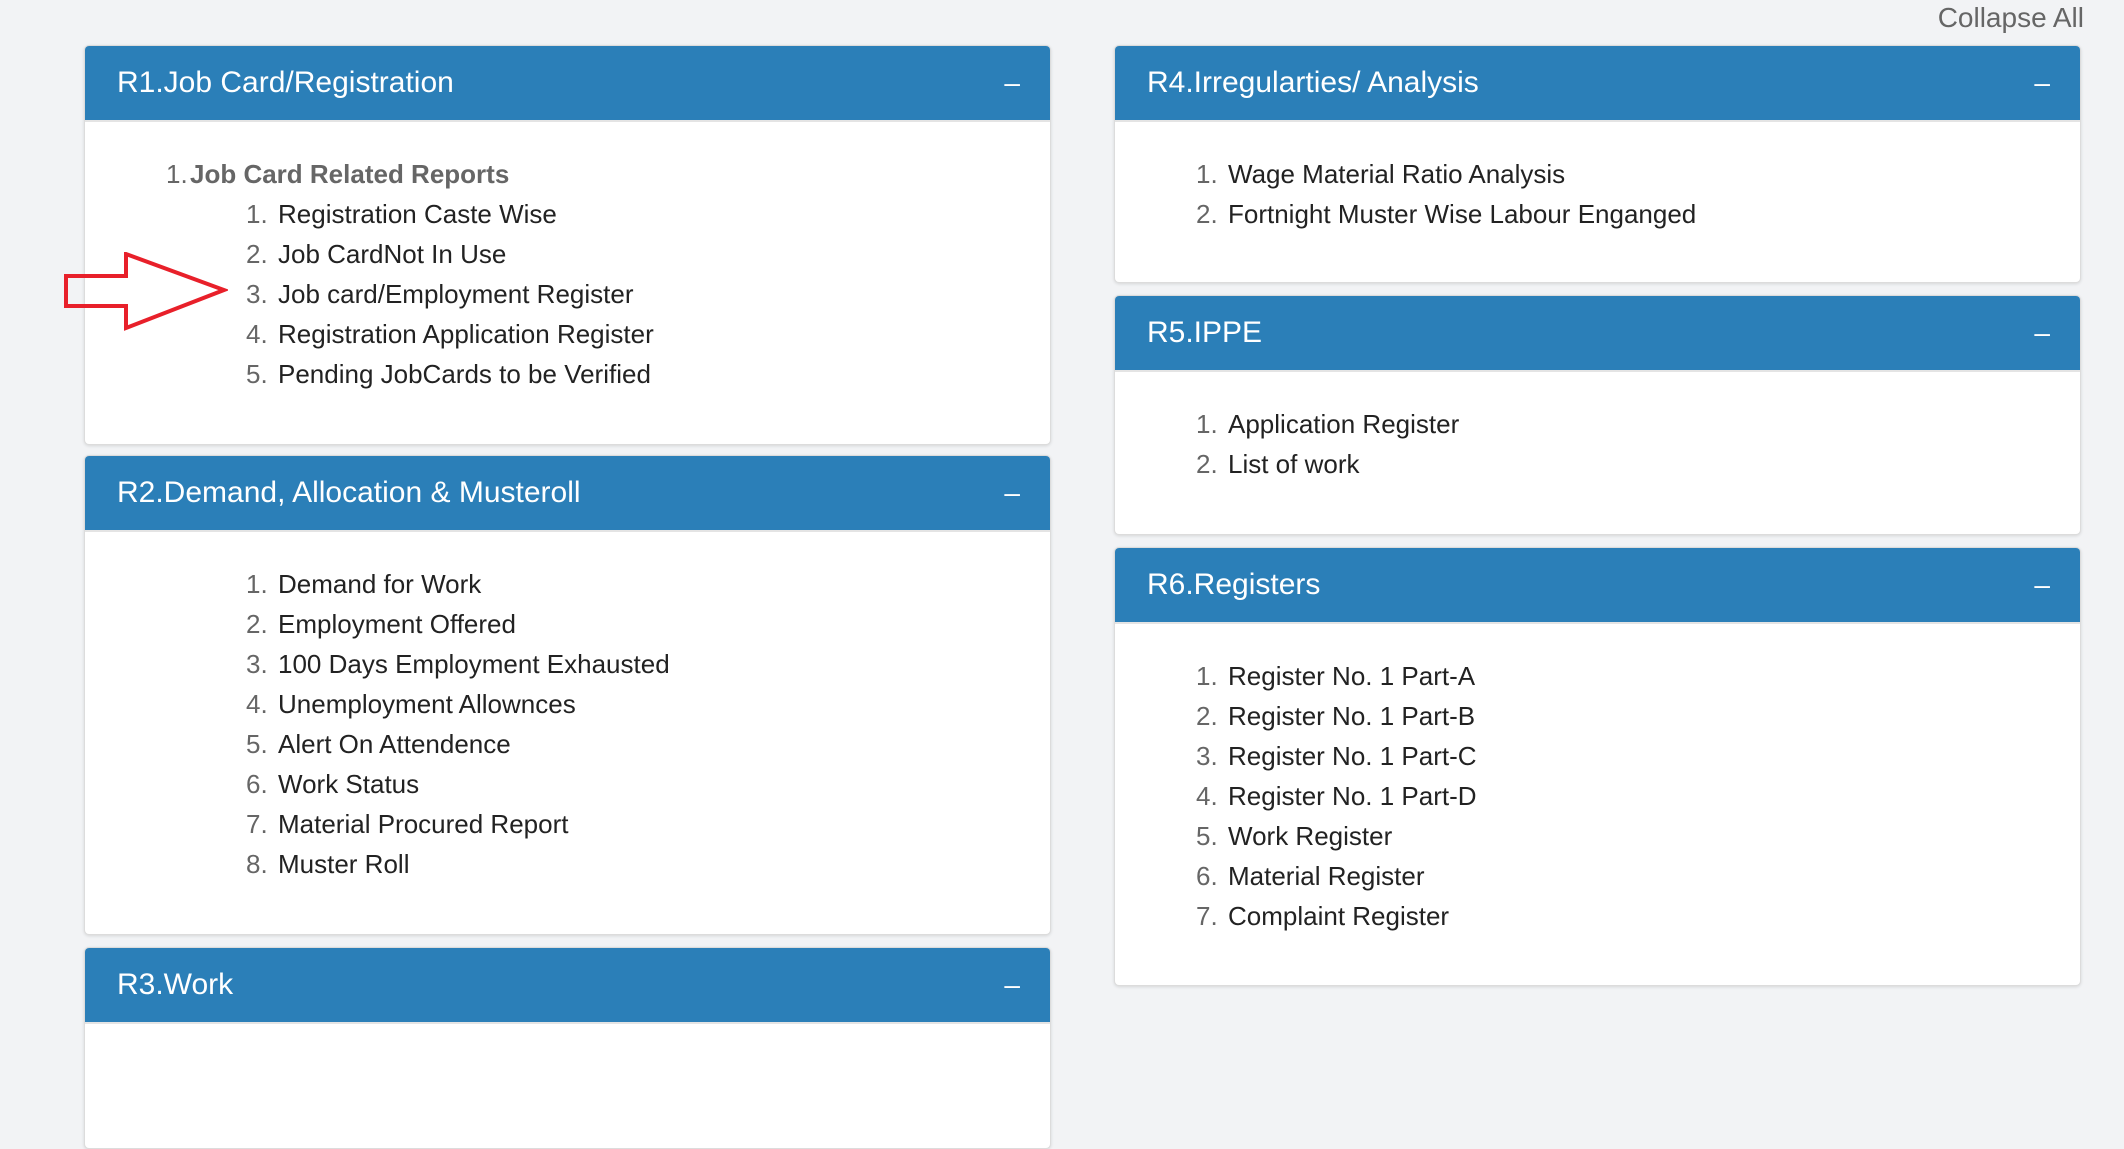 This screenshot has height=1149, width=2124. What do you see at coordinates (1597, 464) in the screenshot?
I see `report-link: 2. List of work` at bounding box center [1597, 464].